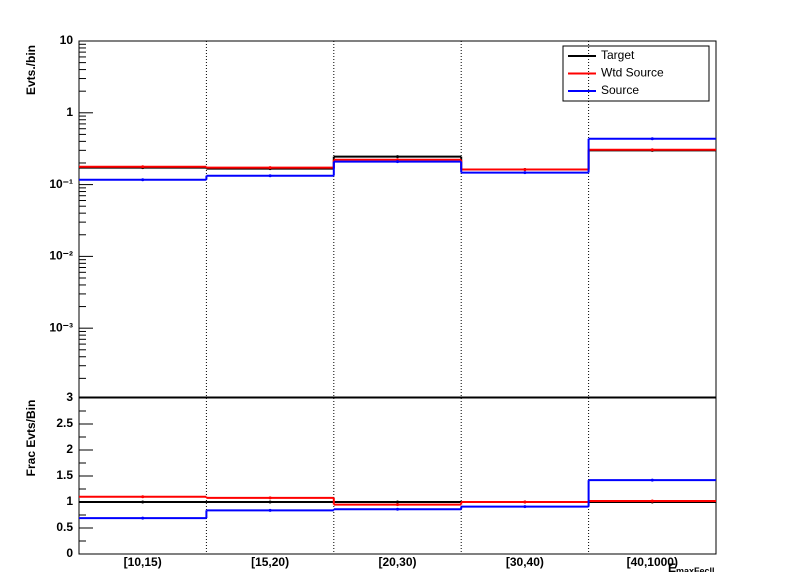 The image size is (796, 572). I want to click on y-axis-label: Frac Evts/Bin, so click(31, 438).